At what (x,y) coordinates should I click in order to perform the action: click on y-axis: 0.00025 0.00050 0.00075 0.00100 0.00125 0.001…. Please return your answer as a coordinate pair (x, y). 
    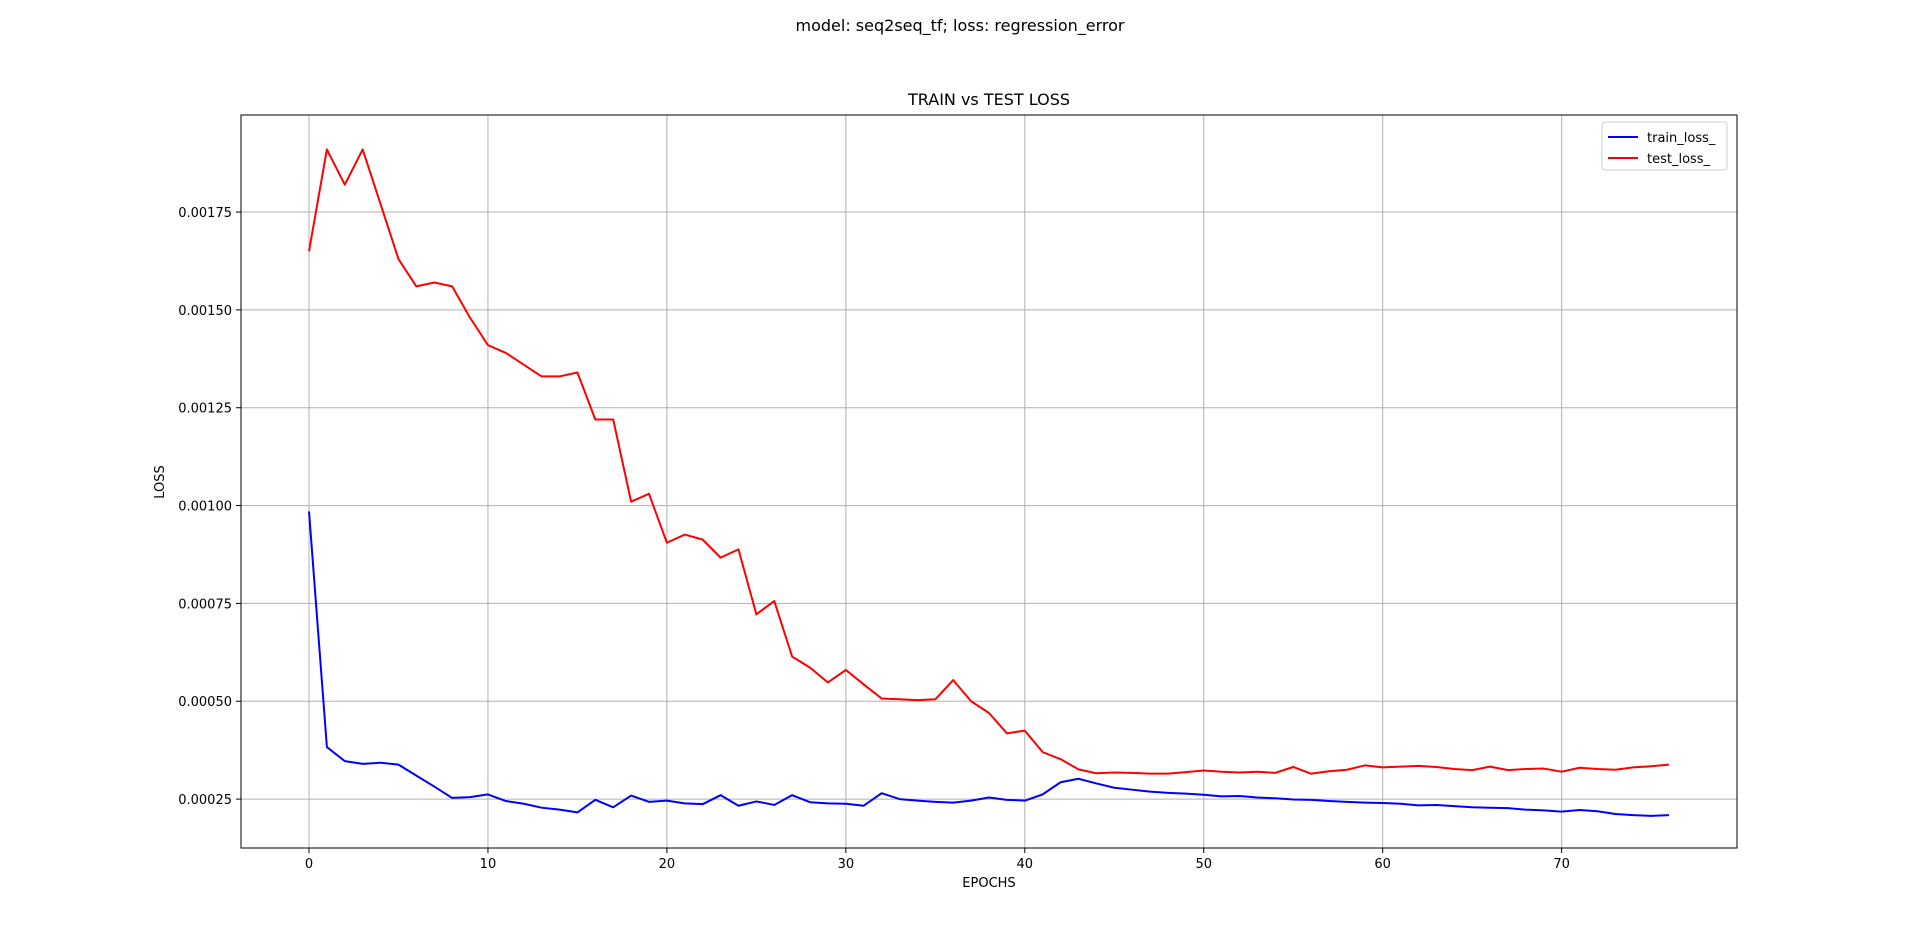
    Looking at the image, I should click on (209, 507).